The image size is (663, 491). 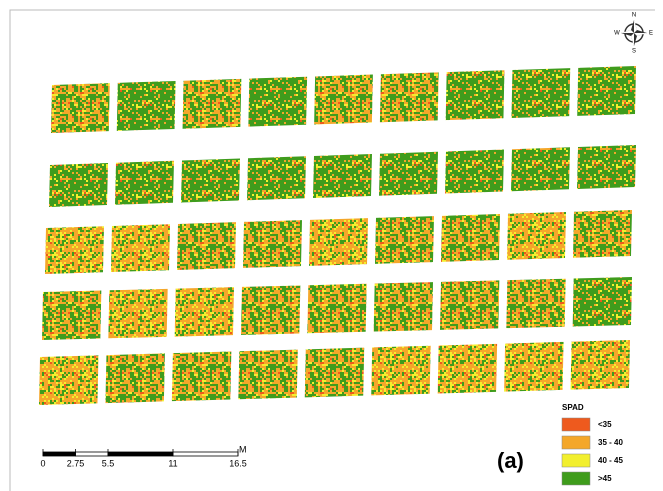 I want to click on legend-label: <35, so click(x=605, y=424).